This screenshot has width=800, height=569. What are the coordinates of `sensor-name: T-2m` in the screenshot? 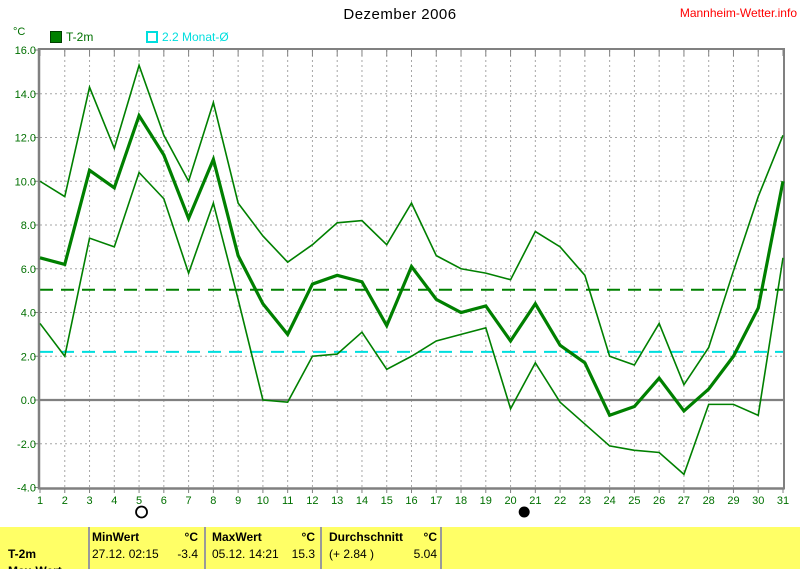 It's located at (22, 554).